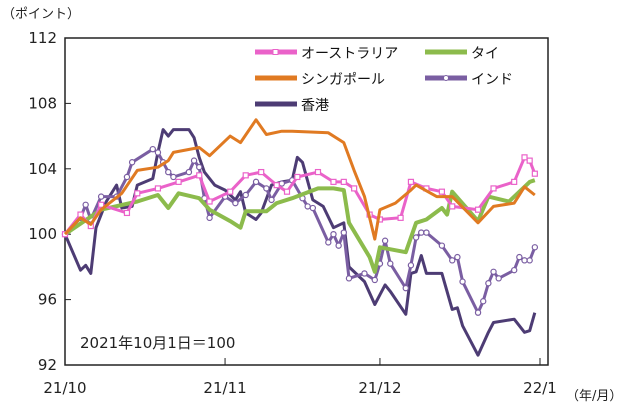 The width and height of the screenshot is (640, 409). What do you see at coordinates (379, 388) in the screenshot?
I see `x-tick-label: 21/12` at bounding box center [379, 388].